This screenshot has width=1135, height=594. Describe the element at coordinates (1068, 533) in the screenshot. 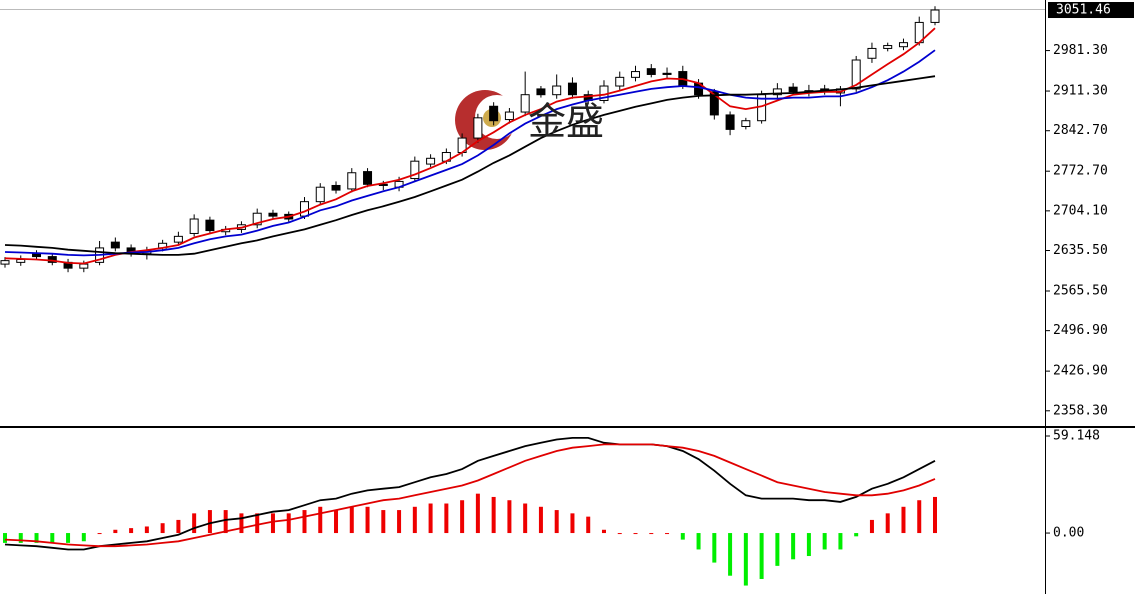

I see `y-tick-label: 0.00` at that location.